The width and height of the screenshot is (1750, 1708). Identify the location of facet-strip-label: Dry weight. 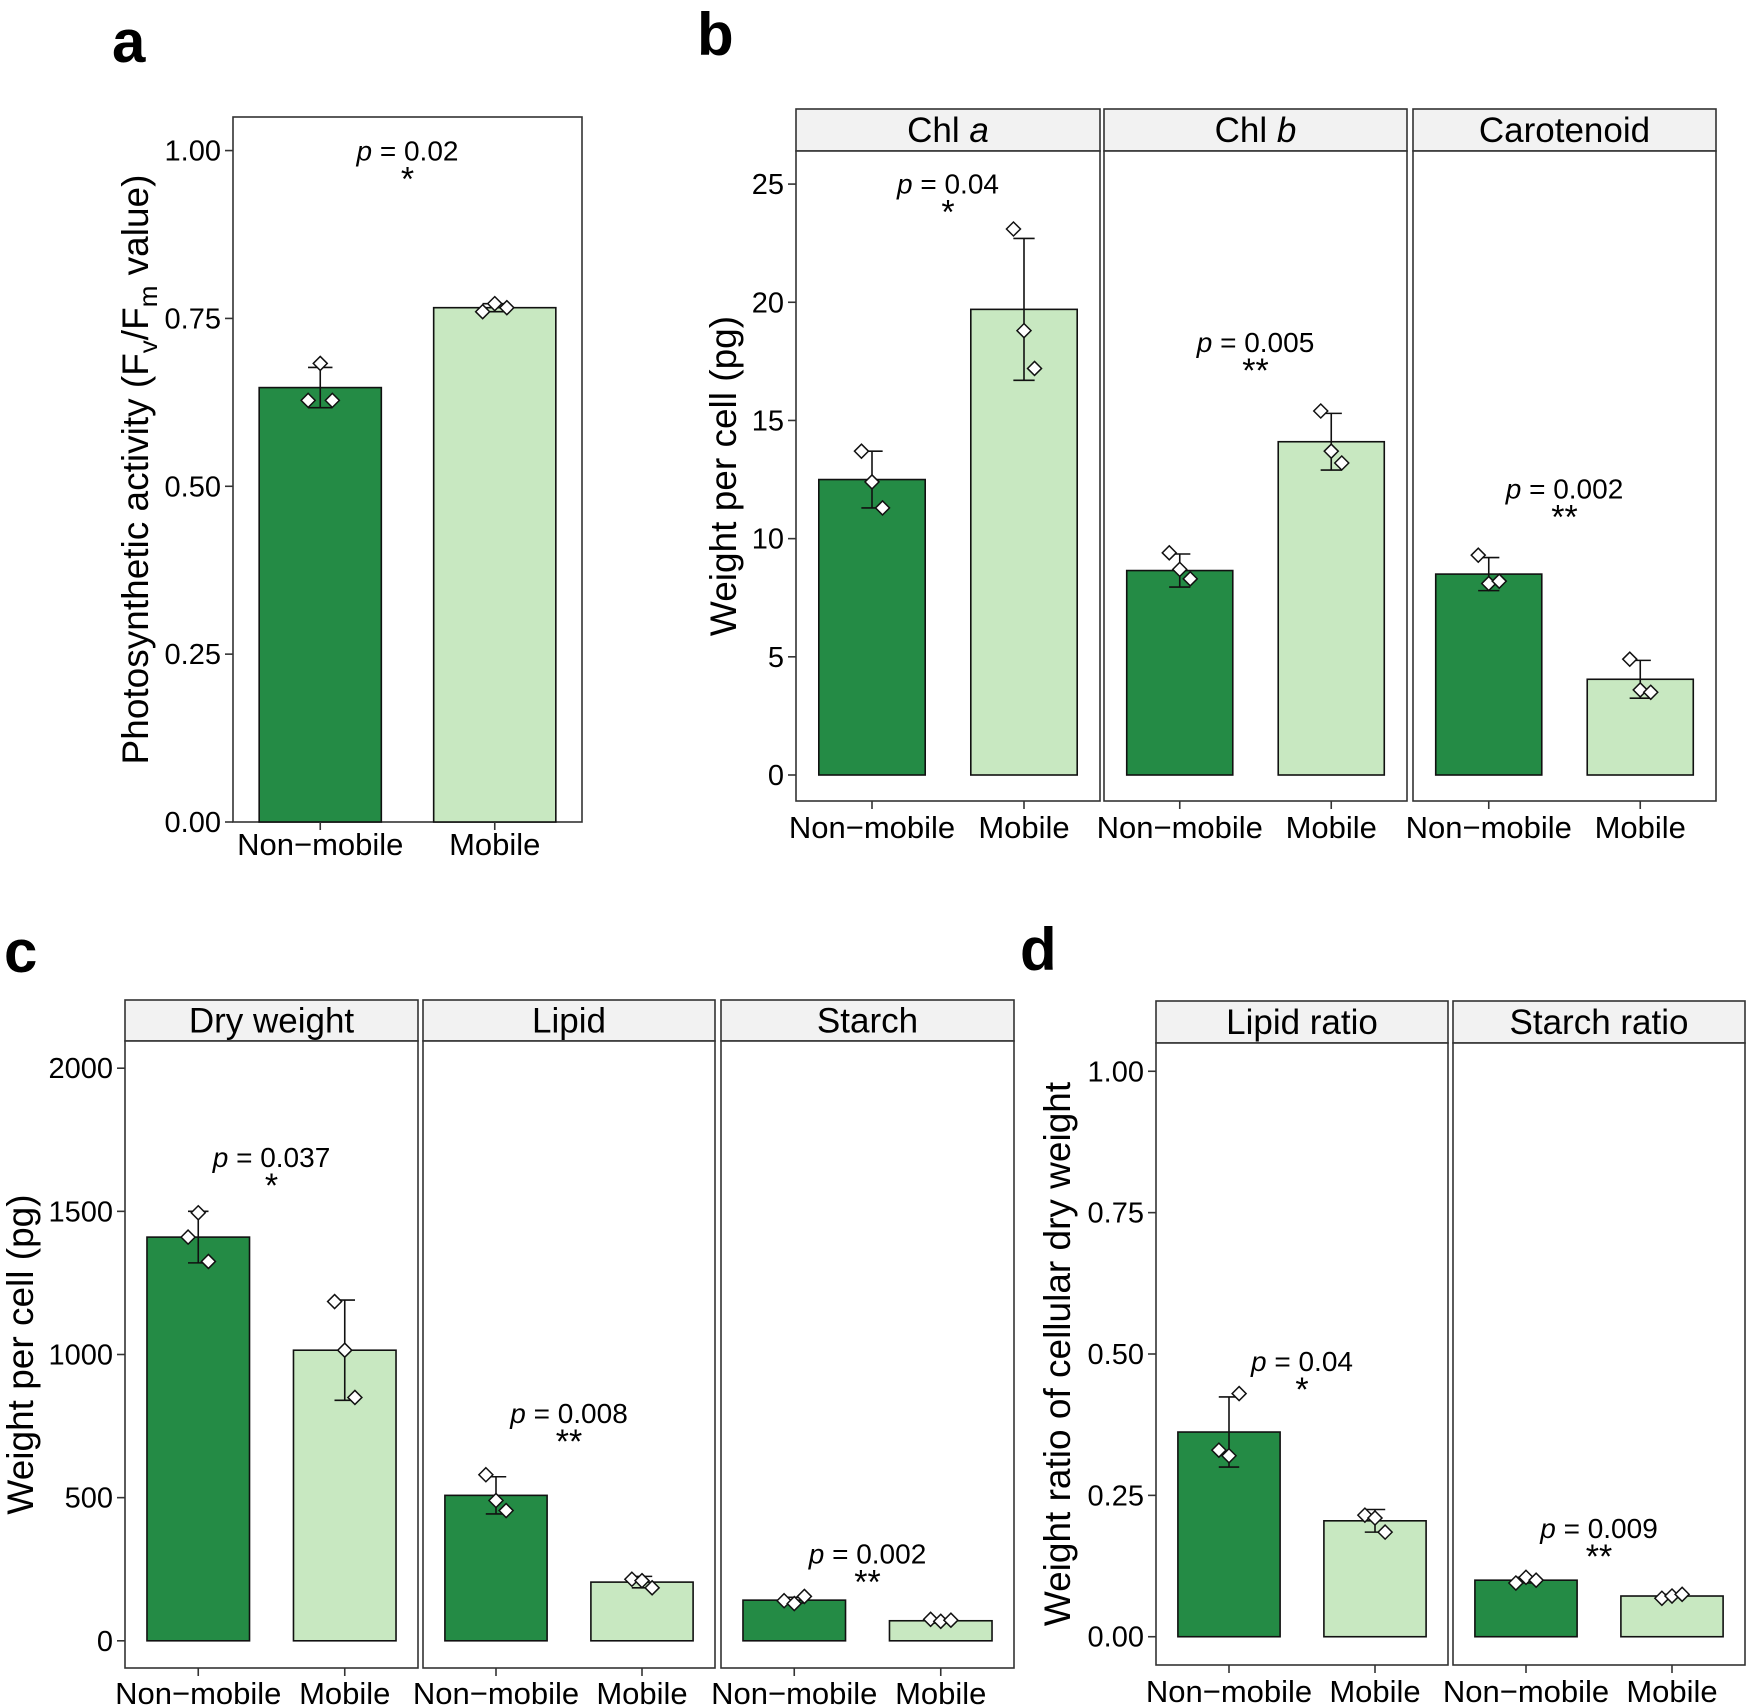
(272, 1021).